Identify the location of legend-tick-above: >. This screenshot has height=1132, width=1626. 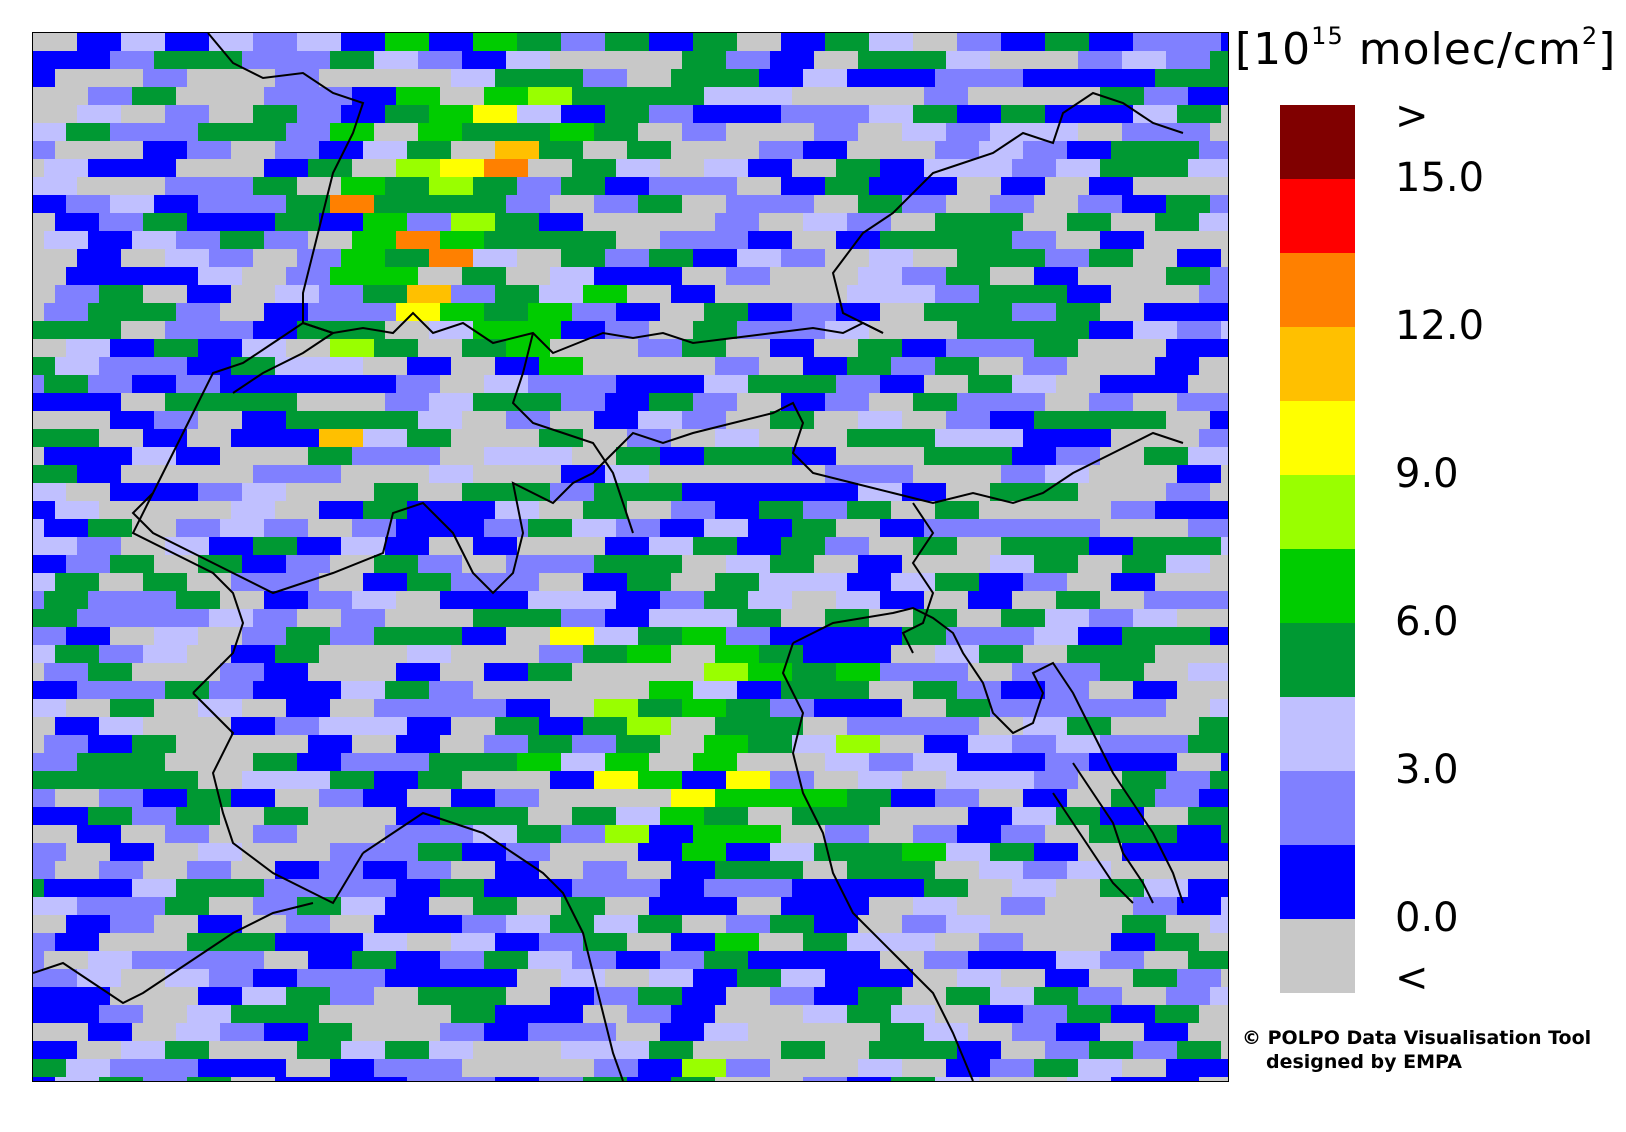
(1412, 116).